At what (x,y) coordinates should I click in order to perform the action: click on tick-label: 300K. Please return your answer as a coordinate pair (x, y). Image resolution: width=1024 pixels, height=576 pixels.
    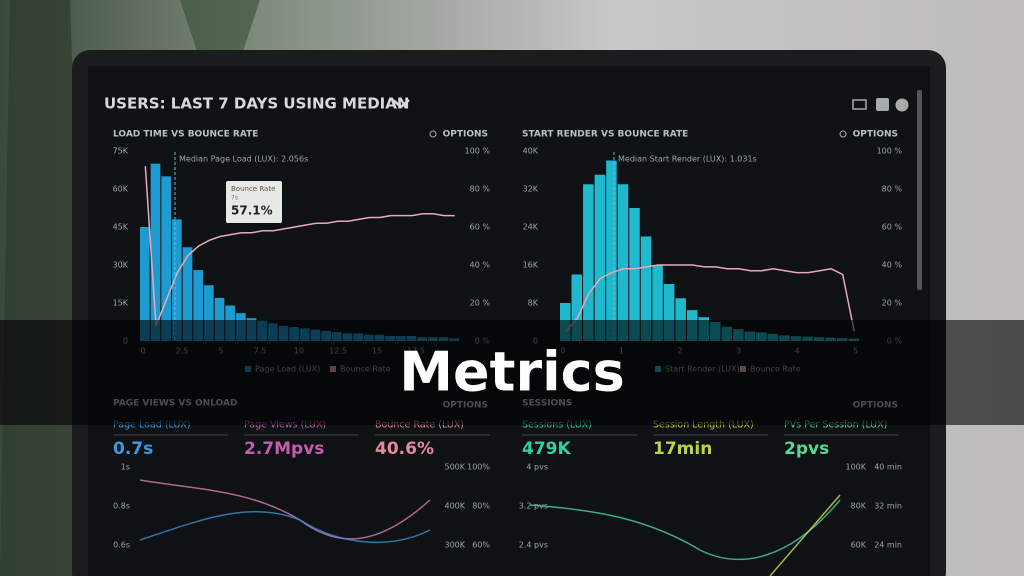
    Looking at the image, I should click on (454, 545).